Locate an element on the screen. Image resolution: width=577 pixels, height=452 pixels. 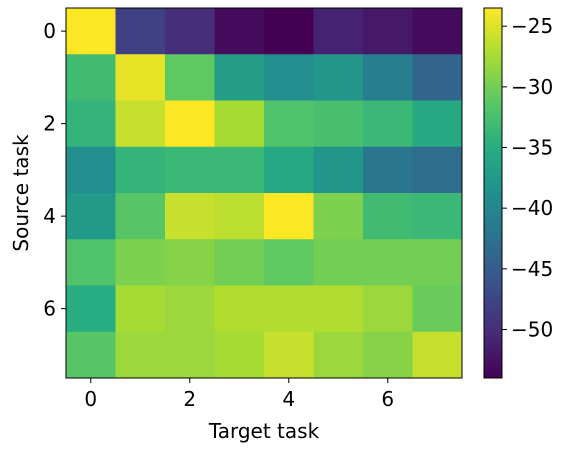
x-tick-label: 6 is located at coordinates (387, 399).